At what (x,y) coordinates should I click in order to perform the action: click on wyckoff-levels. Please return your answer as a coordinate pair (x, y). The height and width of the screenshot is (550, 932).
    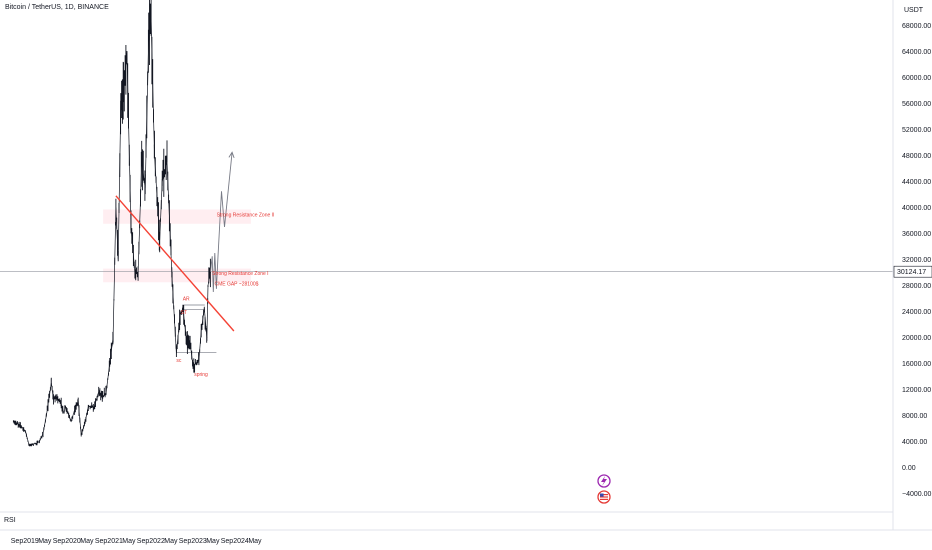
    Looking at the image, I should click on (446, 312).